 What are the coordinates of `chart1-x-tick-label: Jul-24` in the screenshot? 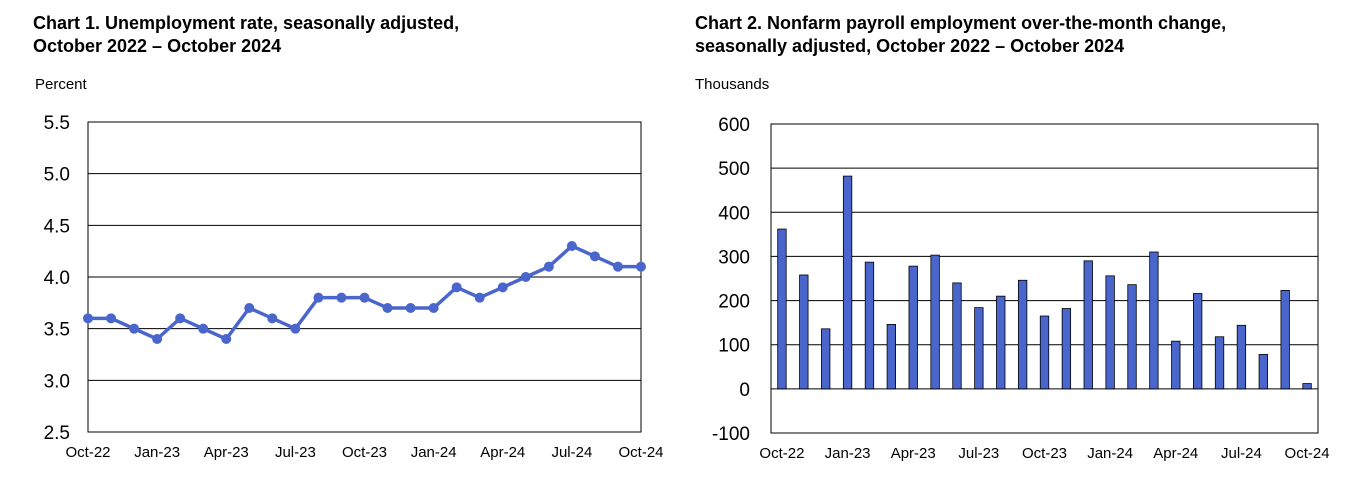 It's located at (571, 452).